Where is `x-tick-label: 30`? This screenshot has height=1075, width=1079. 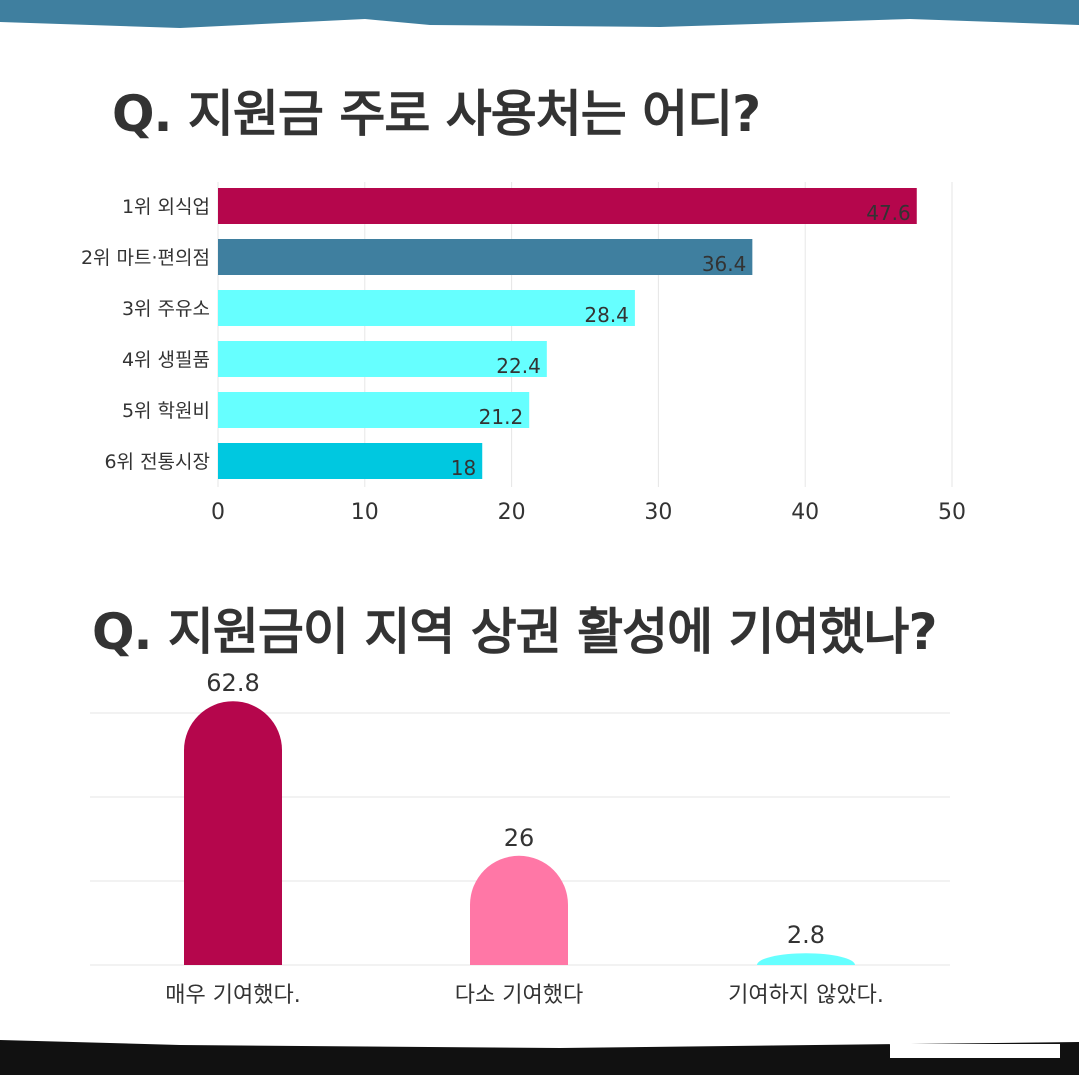
x-tick-label: 30 is located at coordinates (658, 512).